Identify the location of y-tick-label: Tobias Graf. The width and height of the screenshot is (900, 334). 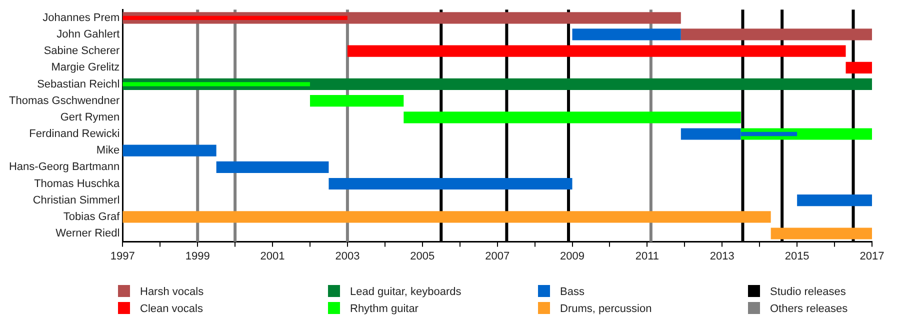
(92, 216).